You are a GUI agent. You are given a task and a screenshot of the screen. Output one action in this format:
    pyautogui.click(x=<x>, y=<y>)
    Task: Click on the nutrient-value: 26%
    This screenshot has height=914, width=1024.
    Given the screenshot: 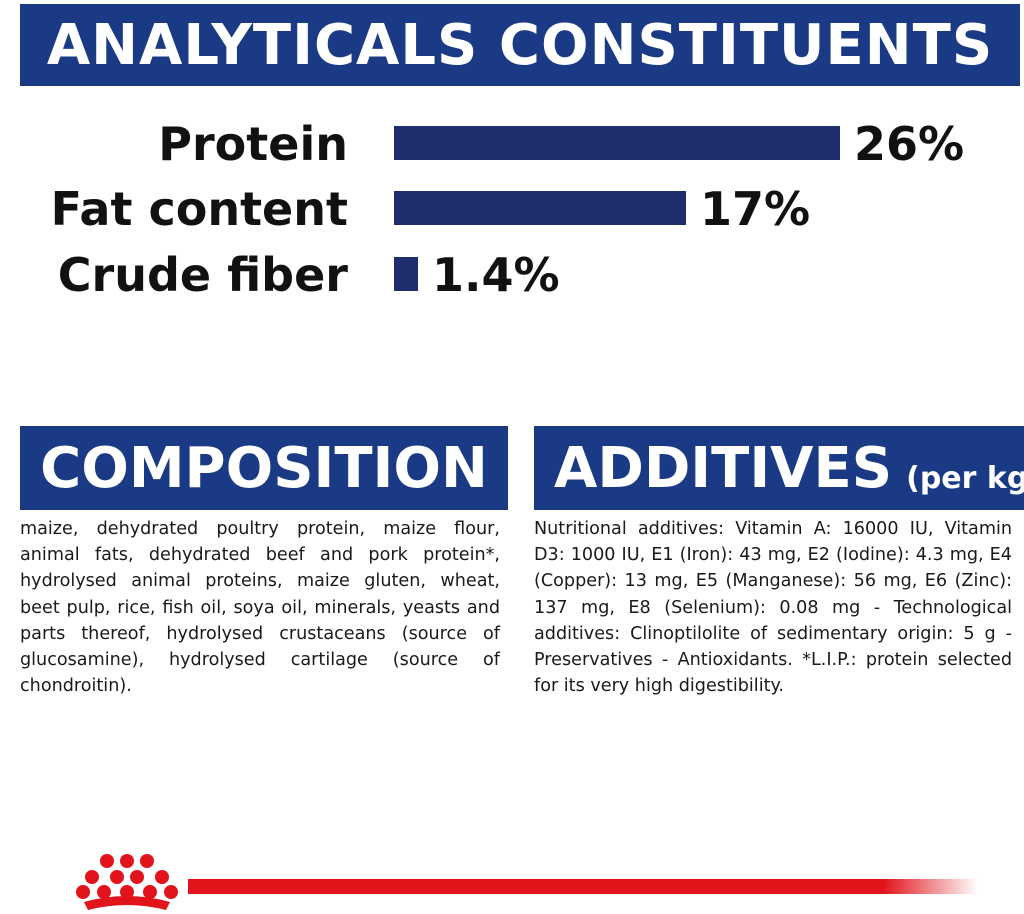 What is the action you would take?
    pyautogui.click(x=909, y=144)
    